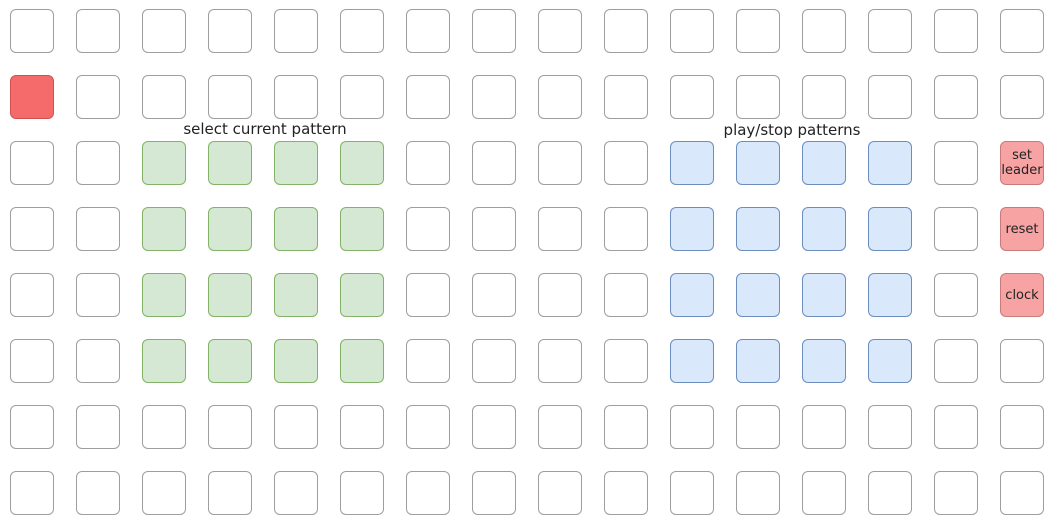 The image size is (1058, 528). What do you see at coordinates (1022, 295) in the screenshot?
I see `clock-pad: clock` at bounding box center [1022, 295].